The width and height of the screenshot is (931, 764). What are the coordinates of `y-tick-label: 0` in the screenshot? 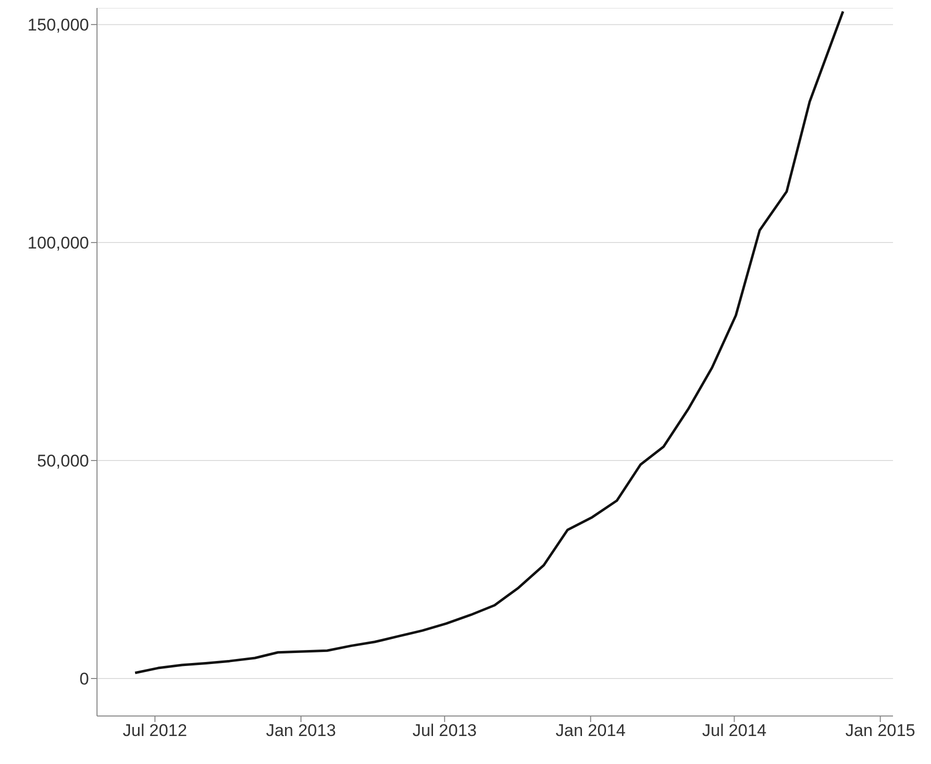 It's located at (84, 679).